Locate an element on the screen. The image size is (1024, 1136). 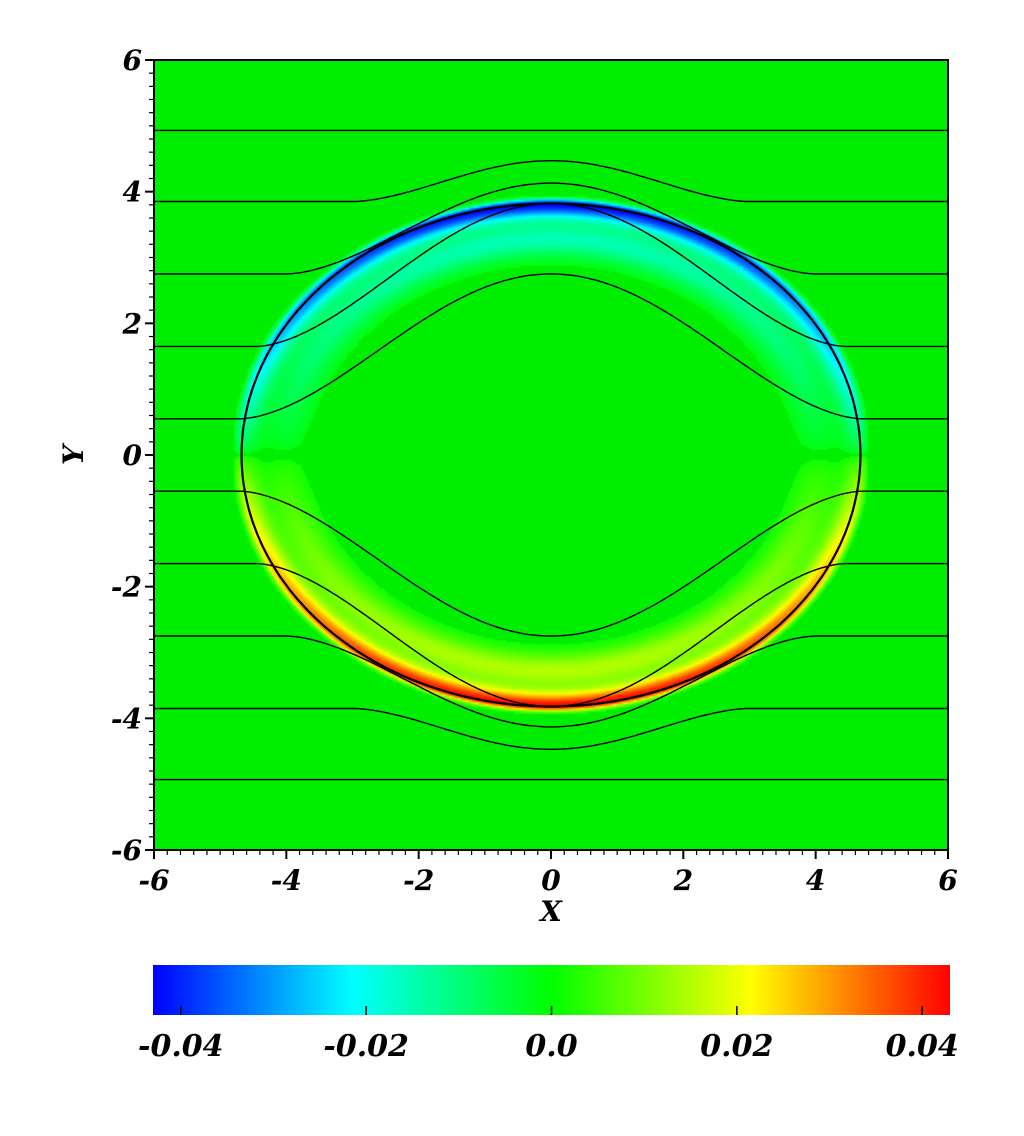
colorbar-tick-labels: -0.04 -0.02 0.0 0.02 0.04 is located at coordinates (548, 1046).